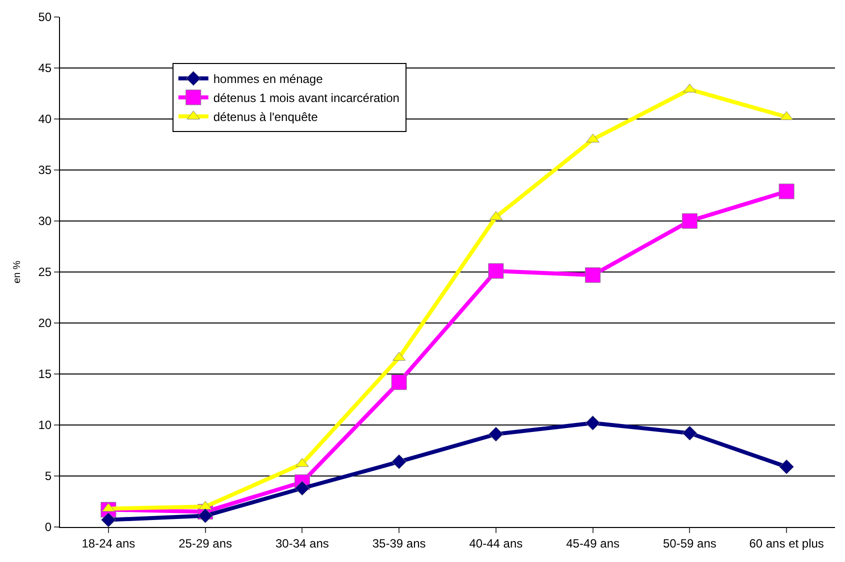 The width and height of the screenshot is (845, 562). I want to click on y-tick-label: 45, so click(45, 68).